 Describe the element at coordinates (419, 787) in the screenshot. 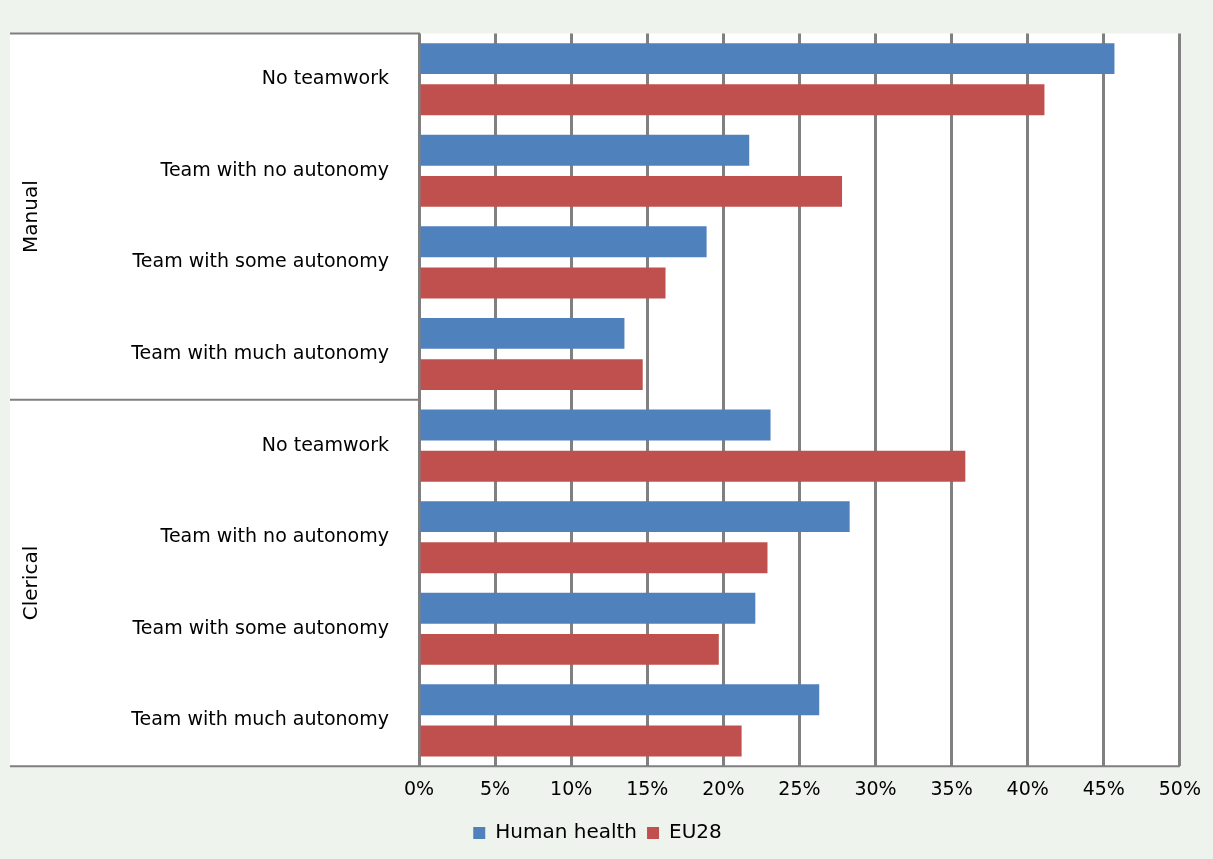

I see `x-tick-label: 0%` at that location.